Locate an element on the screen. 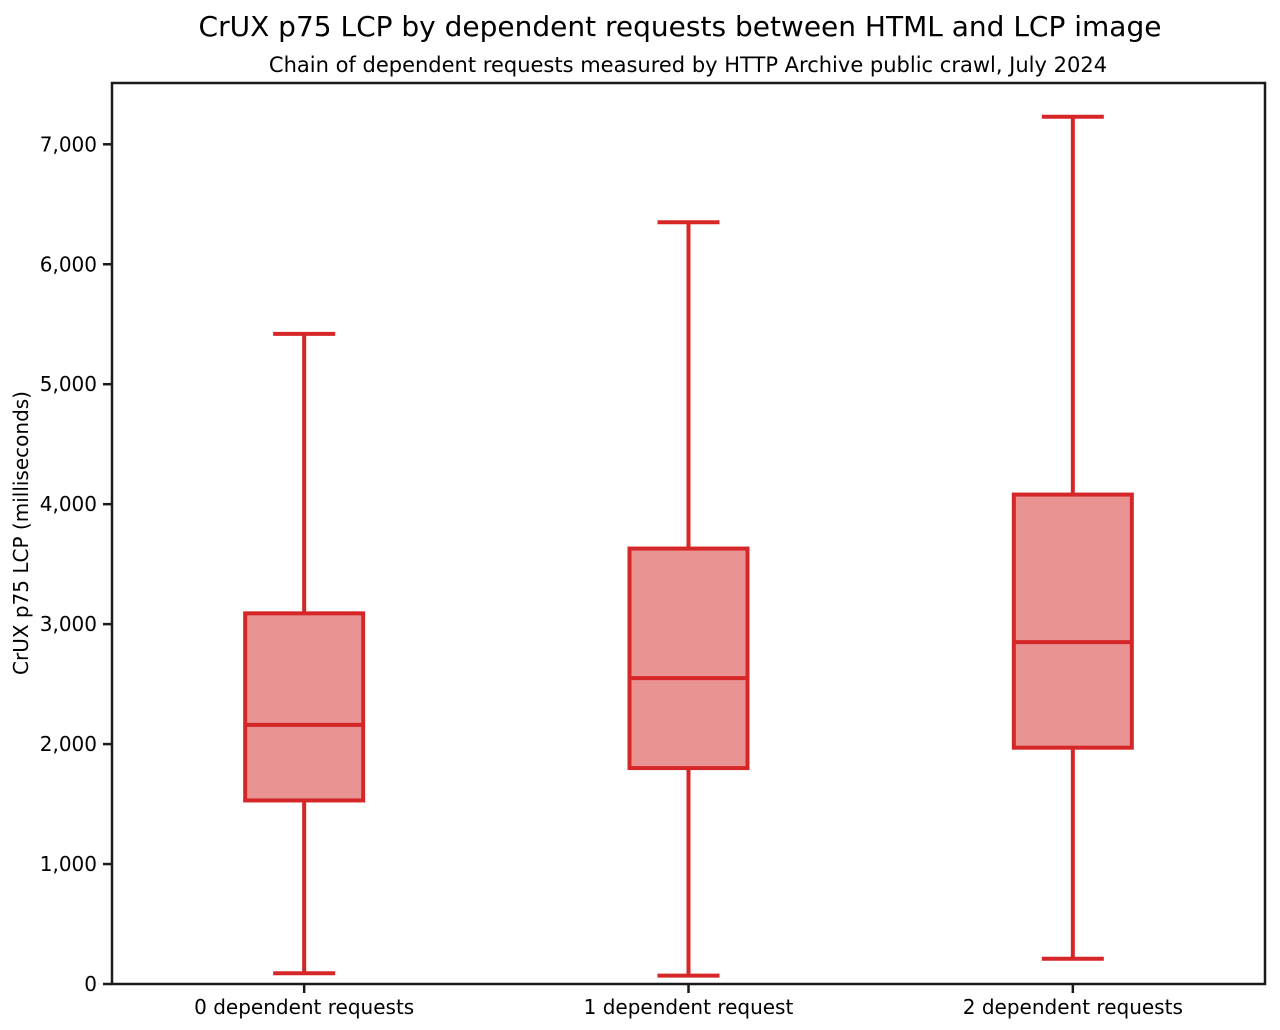 This screenshot has height=1030, width=1280. x-tick-label: 1 dependent request is located at coordinates (689, 1007).